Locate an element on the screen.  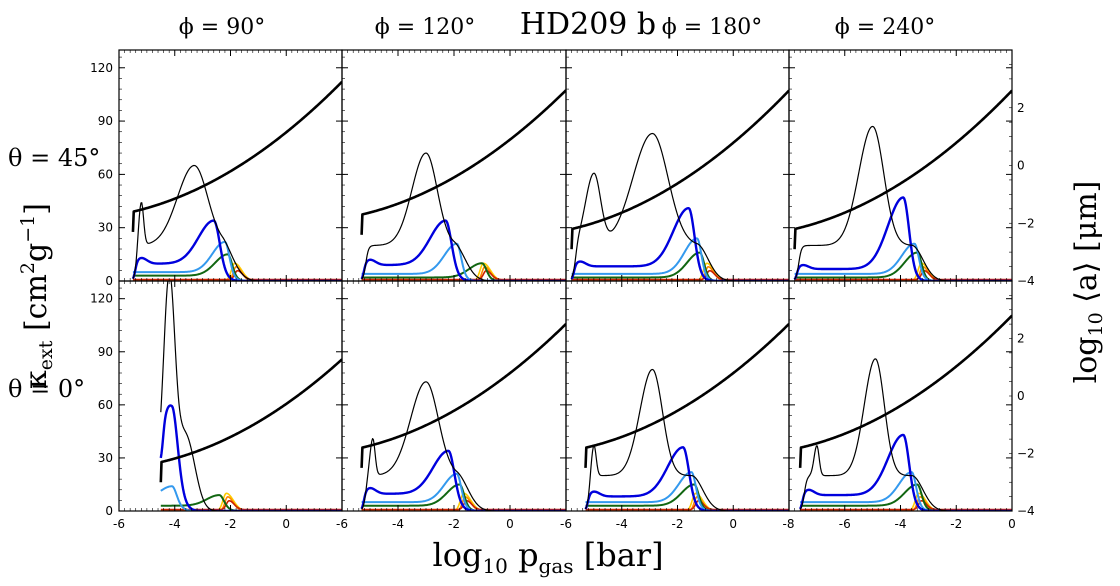
panel-5: 0 30 60 90 120 -6 -4 -2 0 is located at coordinates (216, 405).